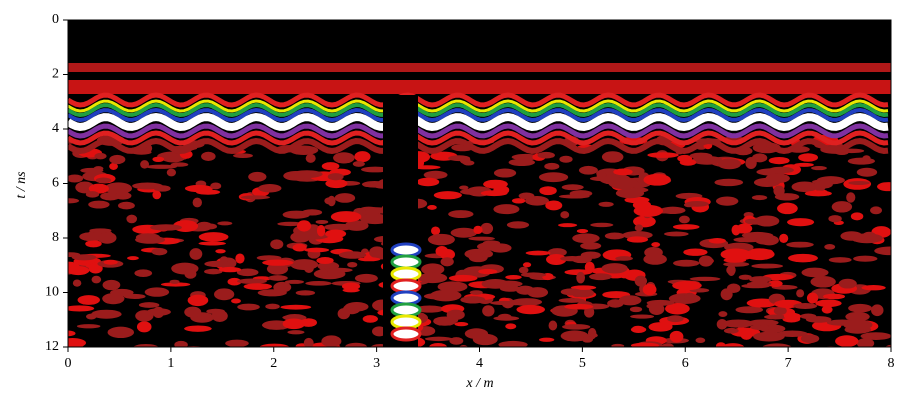 Image resolution: width=917 pixels, height=405 pixels. I want to click on texture-hyperbola, so click(406, 250).